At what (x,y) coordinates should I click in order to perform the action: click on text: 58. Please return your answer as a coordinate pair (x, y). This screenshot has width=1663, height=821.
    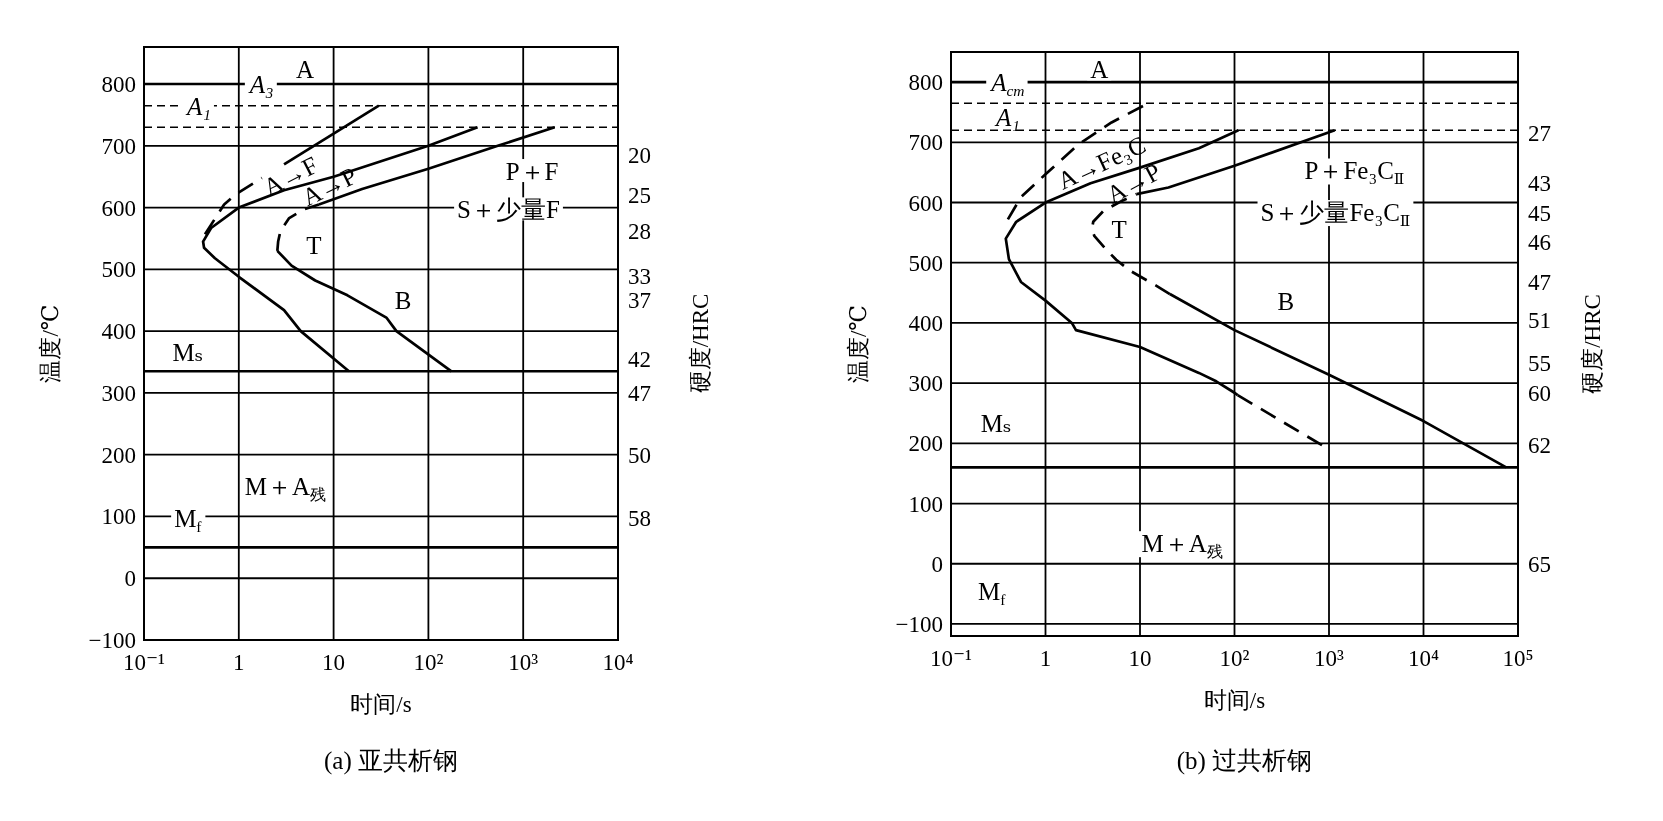
    Looking at the image, I should click on (639, 518).